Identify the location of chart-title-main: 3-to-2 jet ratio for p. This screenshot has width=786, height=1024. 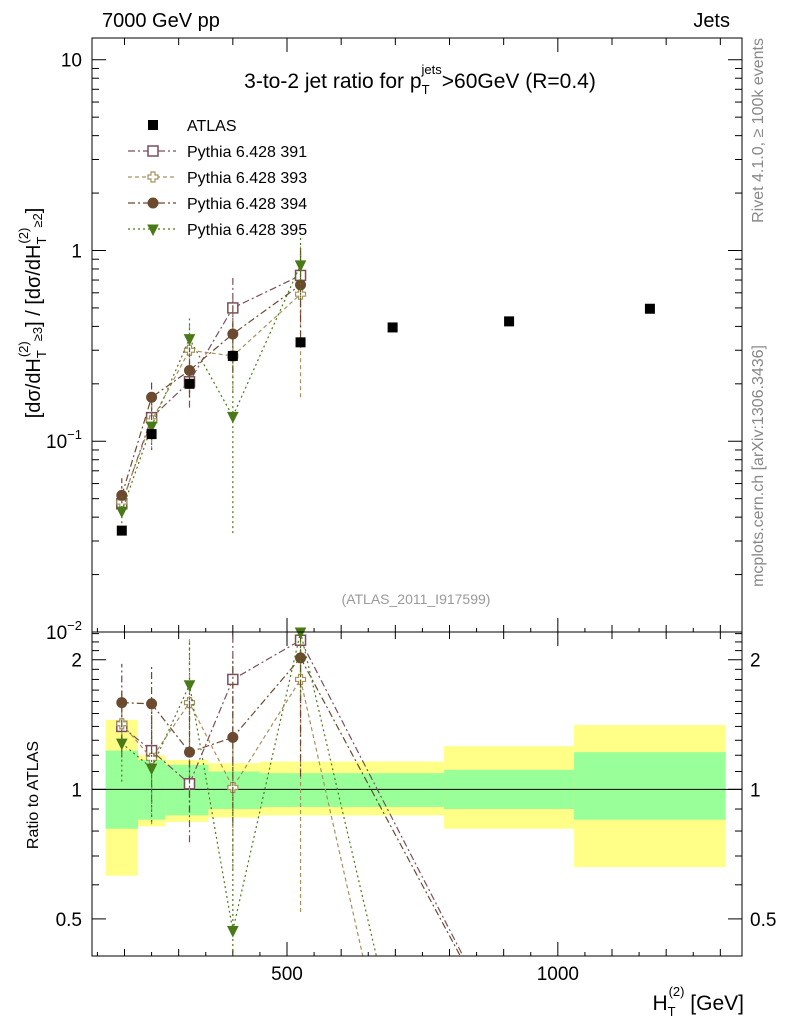
(332, 81).